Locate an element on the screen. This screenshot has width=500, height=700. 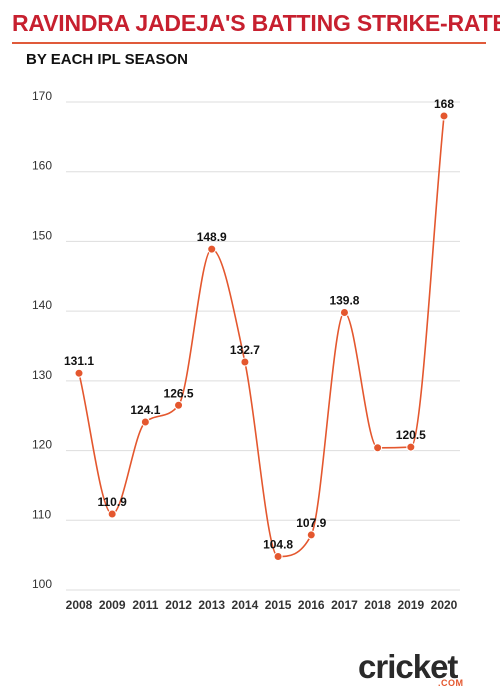
data-label: 132.7 is located at coordinates (245, 350).